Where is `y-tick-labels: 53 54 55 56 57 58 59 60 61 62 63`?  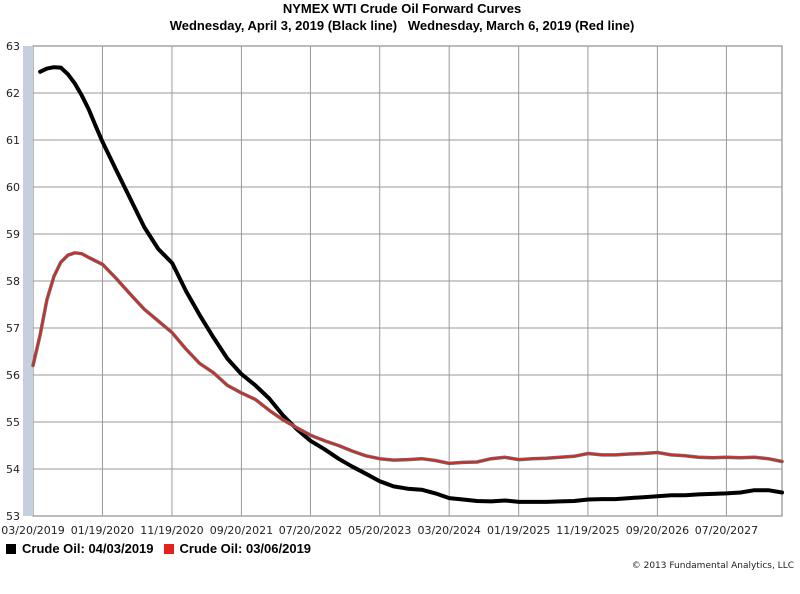 y-tick-labels: 53 54 55 56 57 58 59 60 61 62 63 is located at coordinates (13, 281).